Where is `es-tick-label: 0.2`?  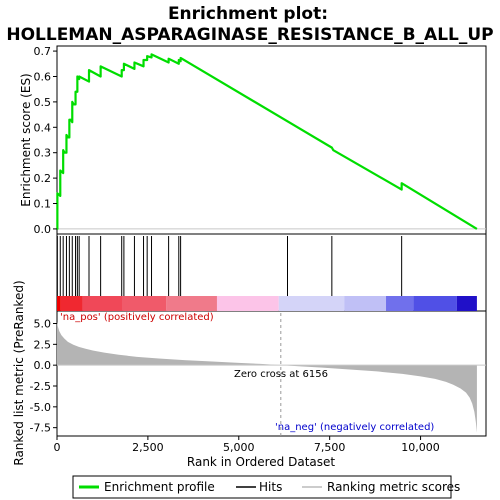 es-tick-label: 0.2 is located at coordinates (43, 178).